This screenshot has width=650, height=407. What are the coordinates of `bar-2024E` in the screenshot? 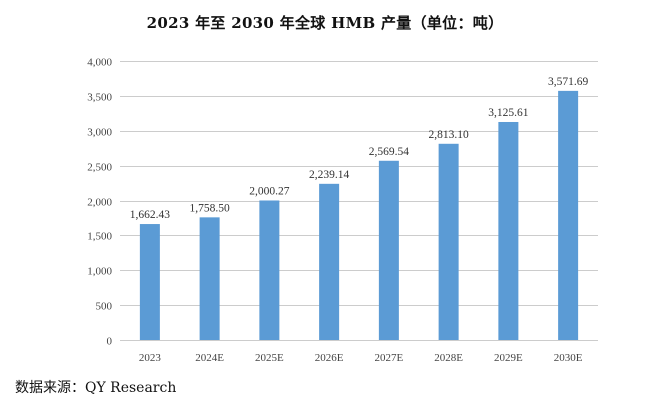 It's located at (209, 278).